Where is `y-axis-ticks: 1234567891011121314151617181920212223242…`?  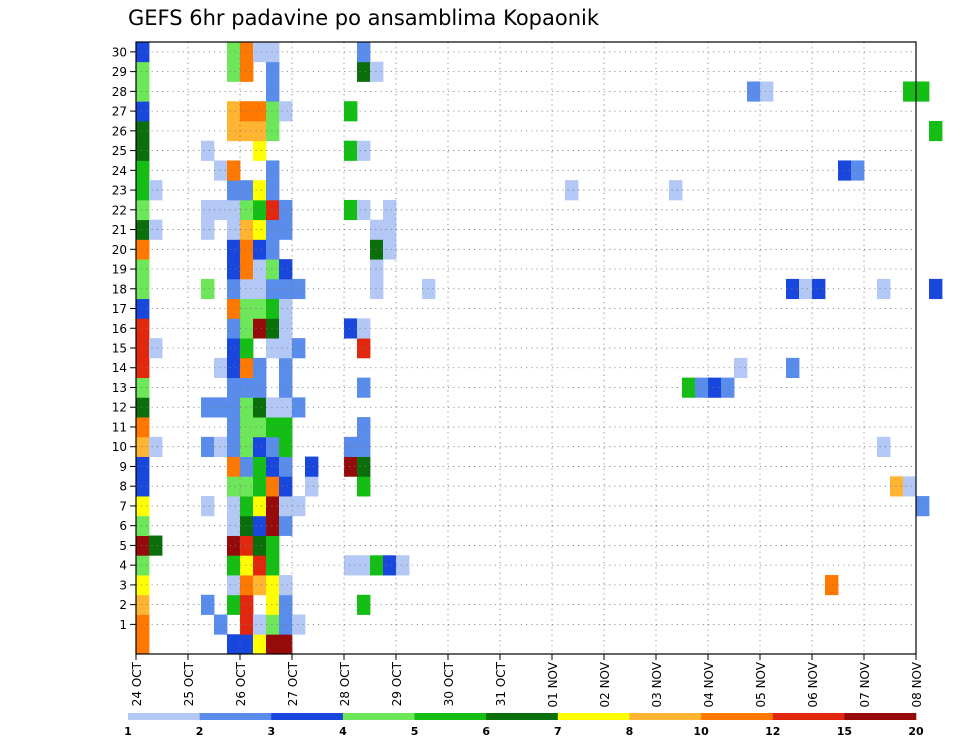 y-axis-ticks: 1234567891011121314151617181920212223242… is located at coordinates (124, 338).